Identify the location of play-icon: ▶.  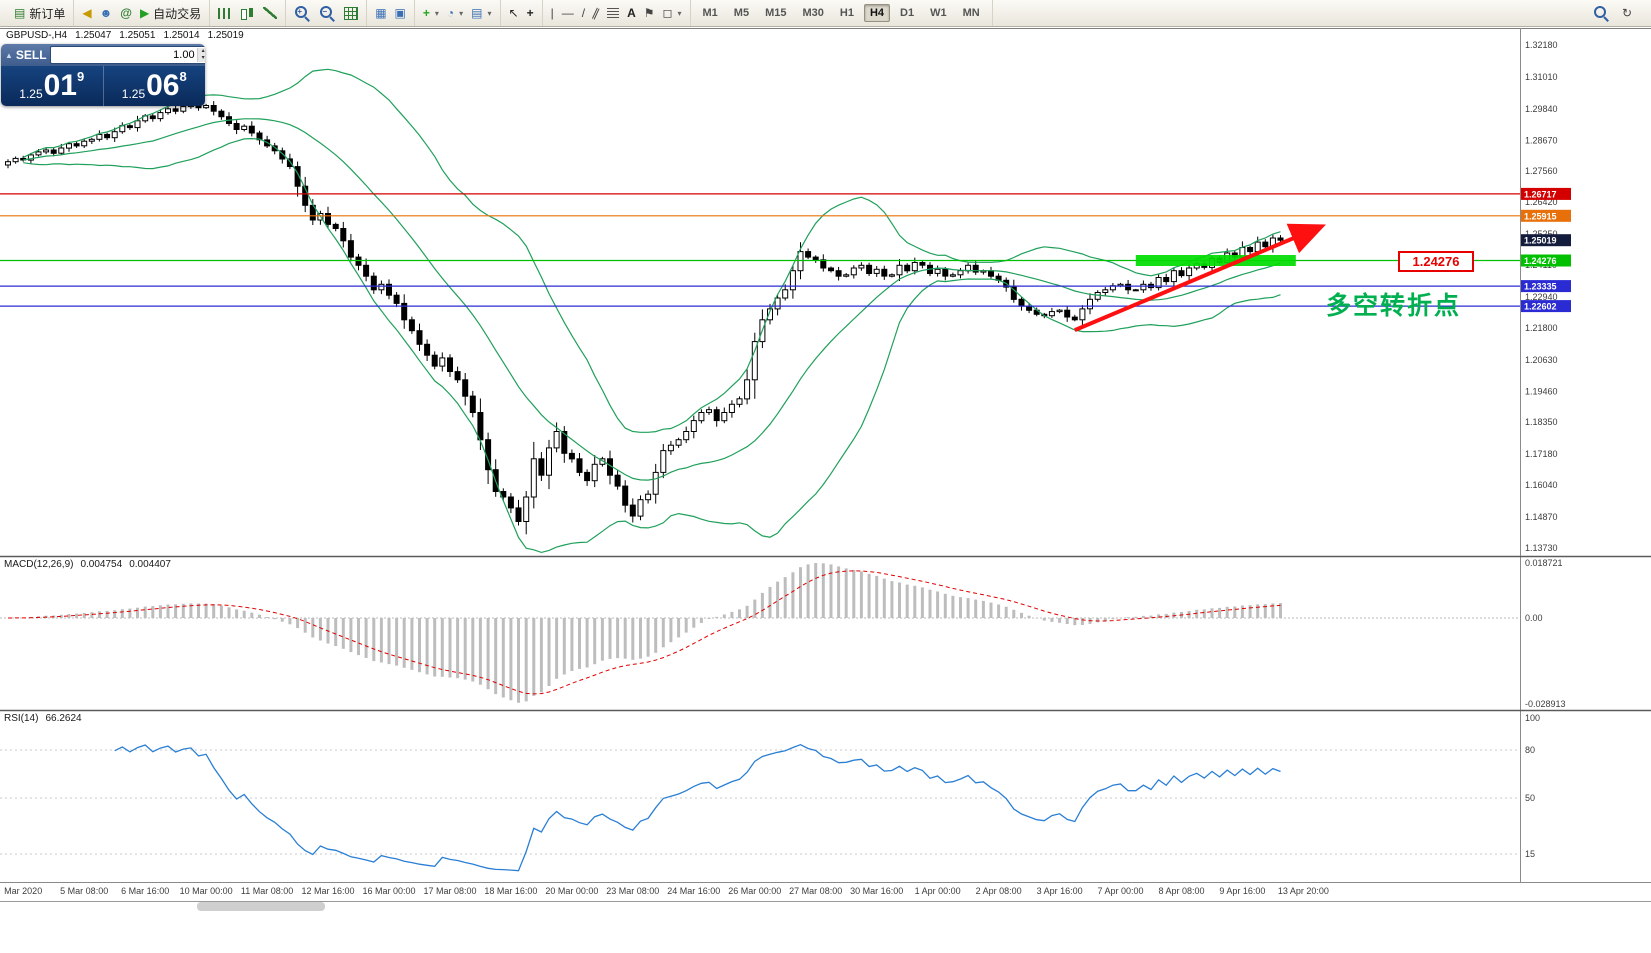
(144, 13).